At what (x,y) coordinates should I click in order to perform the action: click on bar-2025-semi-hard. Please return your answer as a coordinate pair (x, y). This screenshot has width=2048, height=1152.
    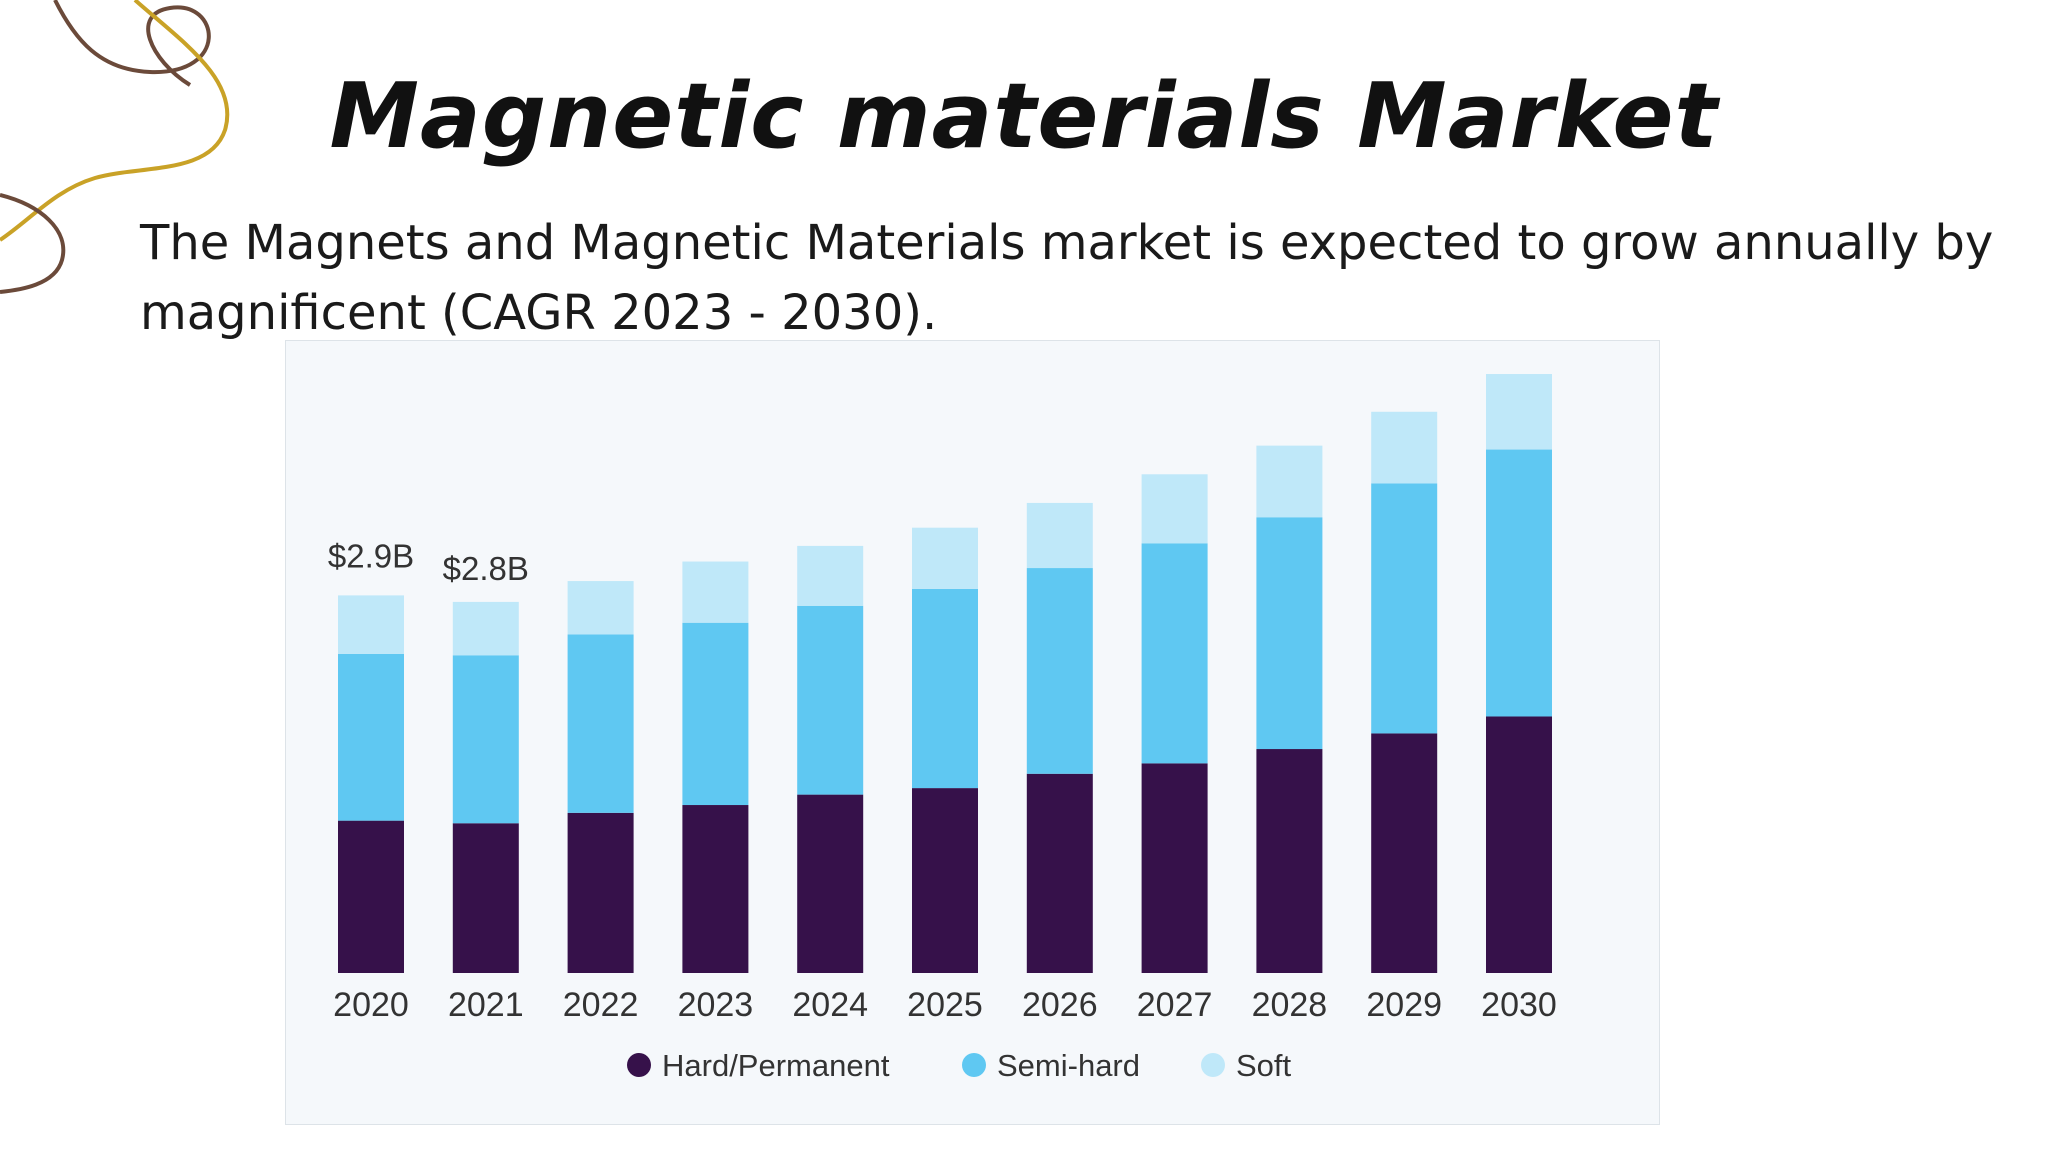
    Looking at the image, I should click on (945, 688).